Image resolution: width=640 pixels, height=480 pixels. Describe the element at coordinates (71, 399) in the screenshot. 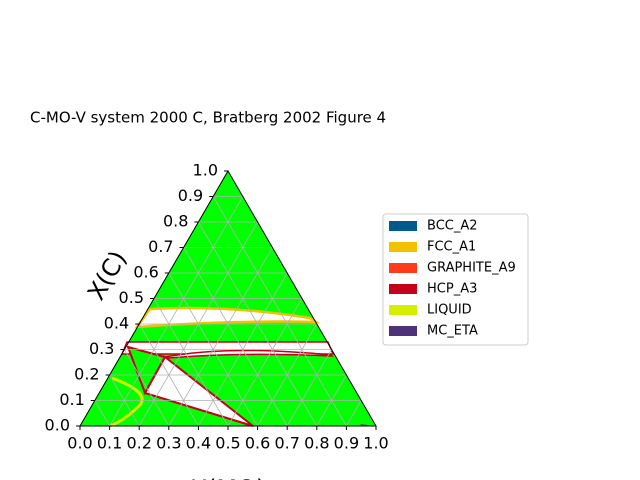

I see `y-tick-label: 0.1` at that location.